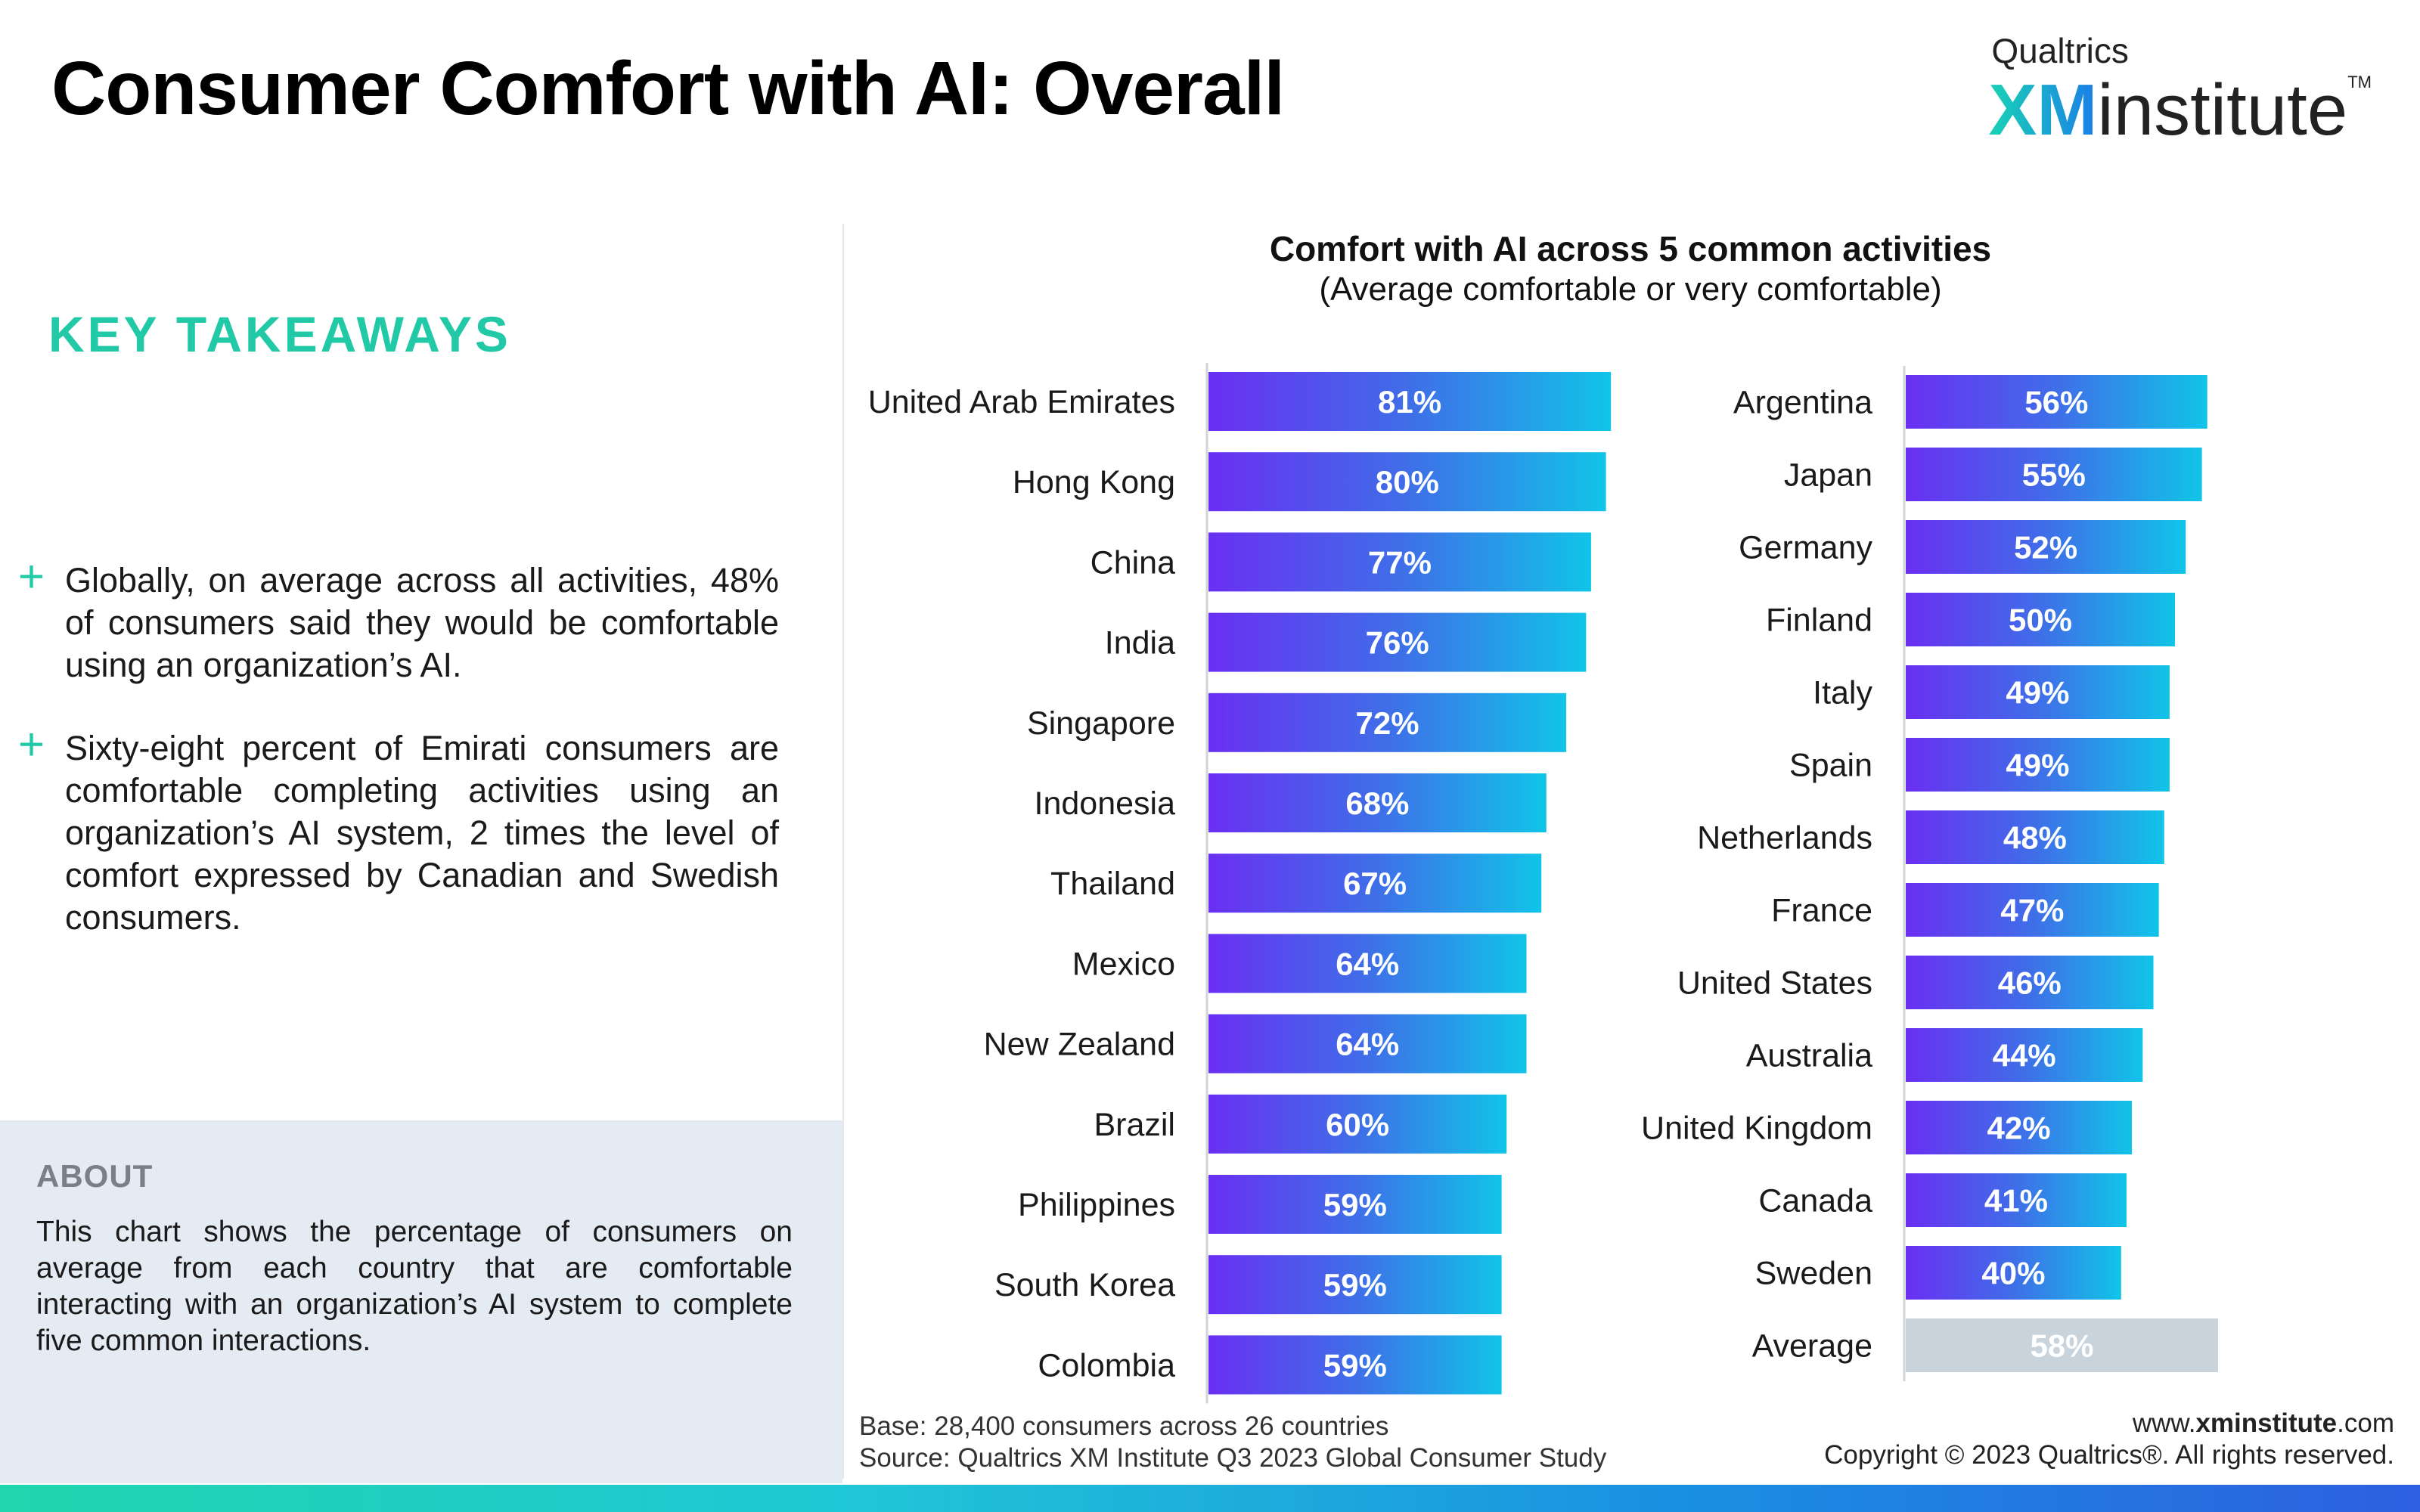  I want to click on data-label: 50%, so click(2041, 620).